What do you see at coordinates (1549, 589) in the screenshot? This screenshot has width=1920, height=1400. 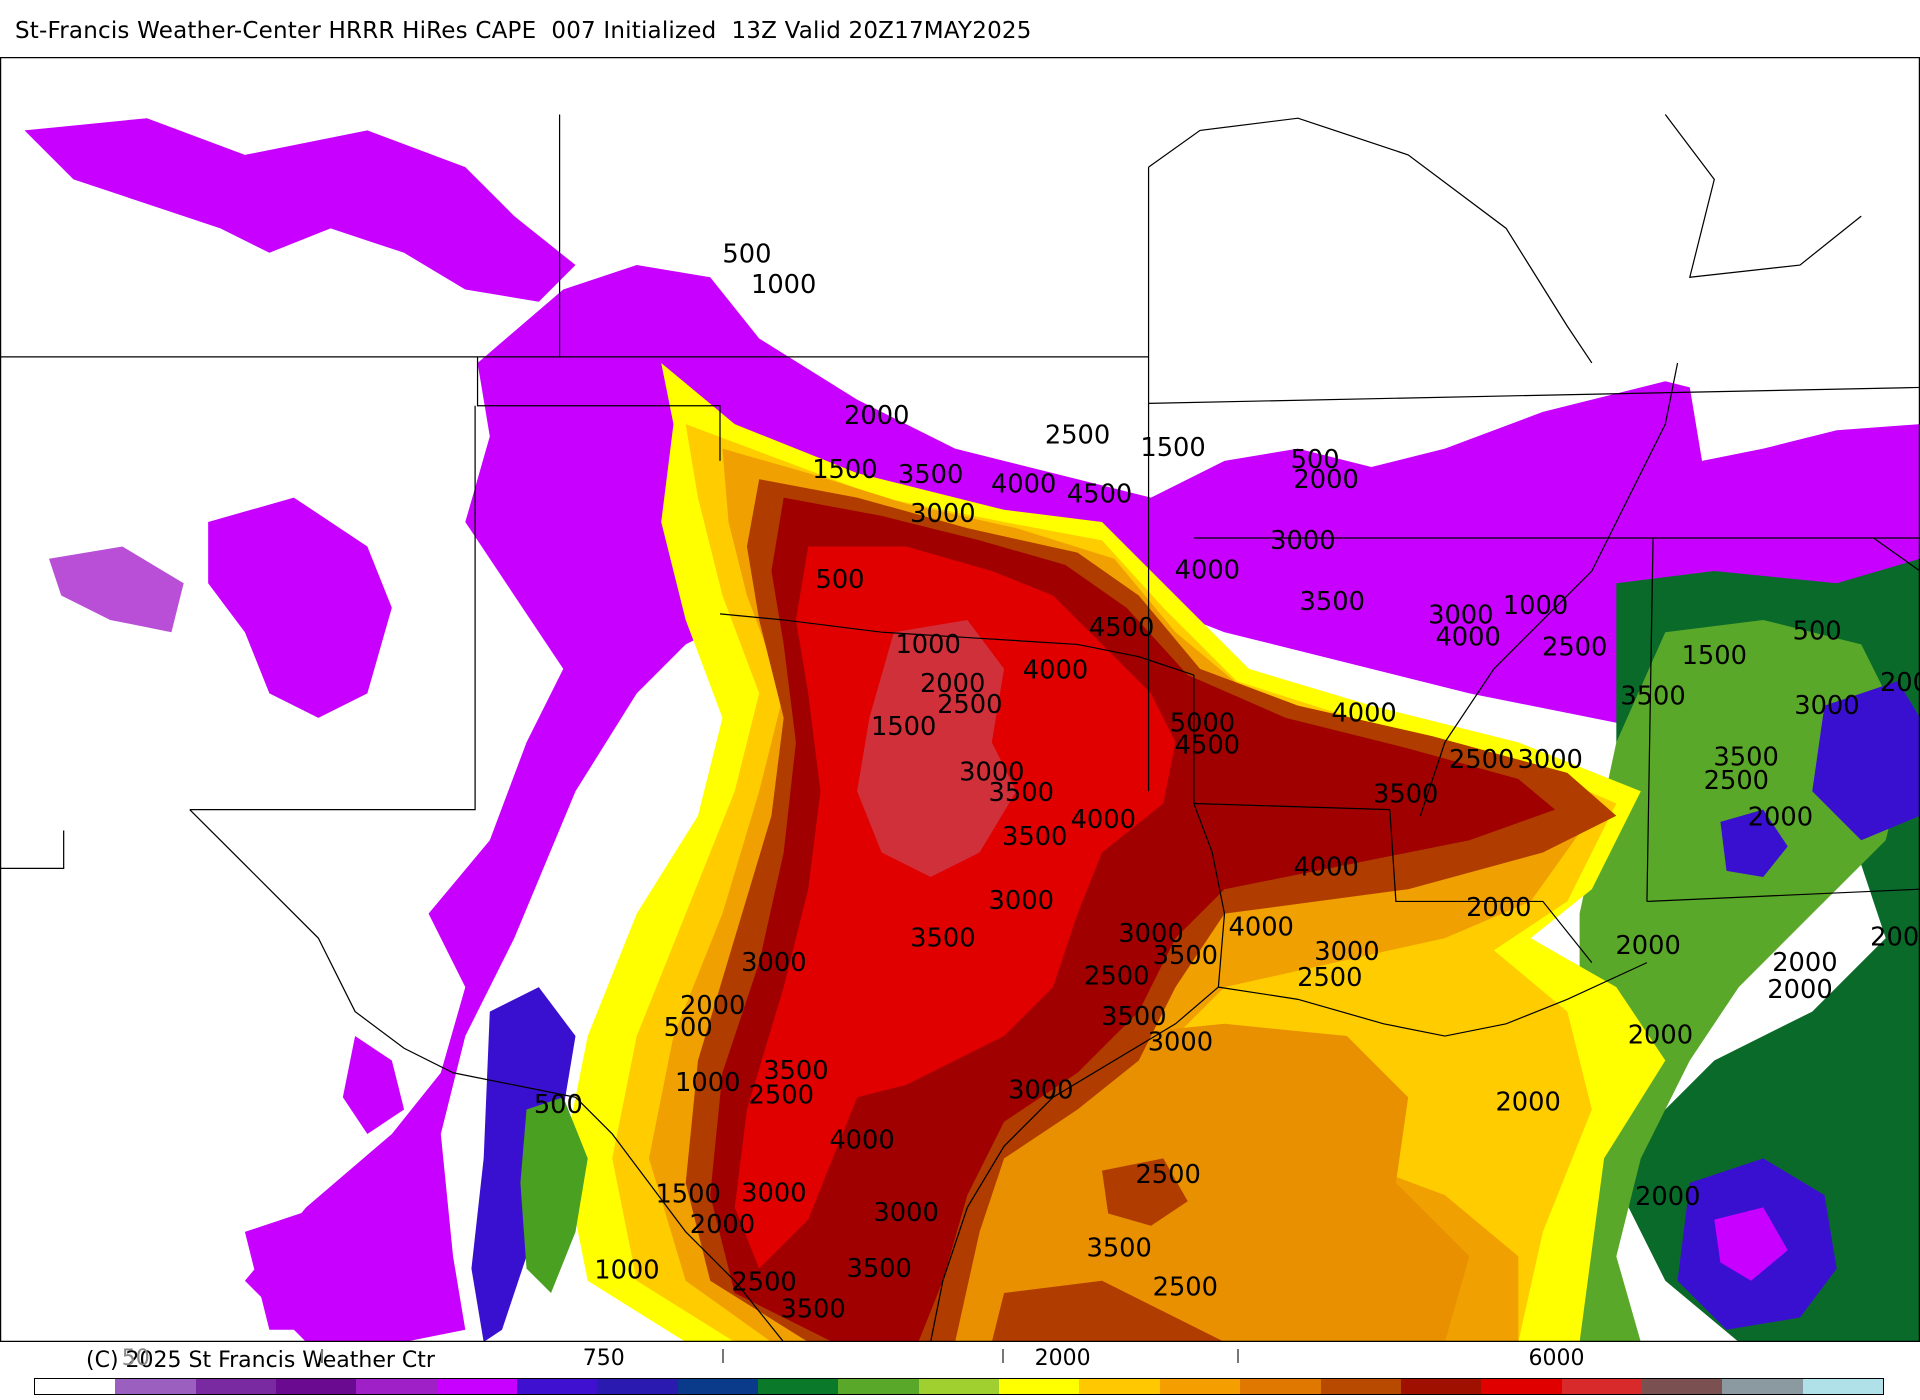 I see `border-mississippi-river` at bounding box center [1549, 589].